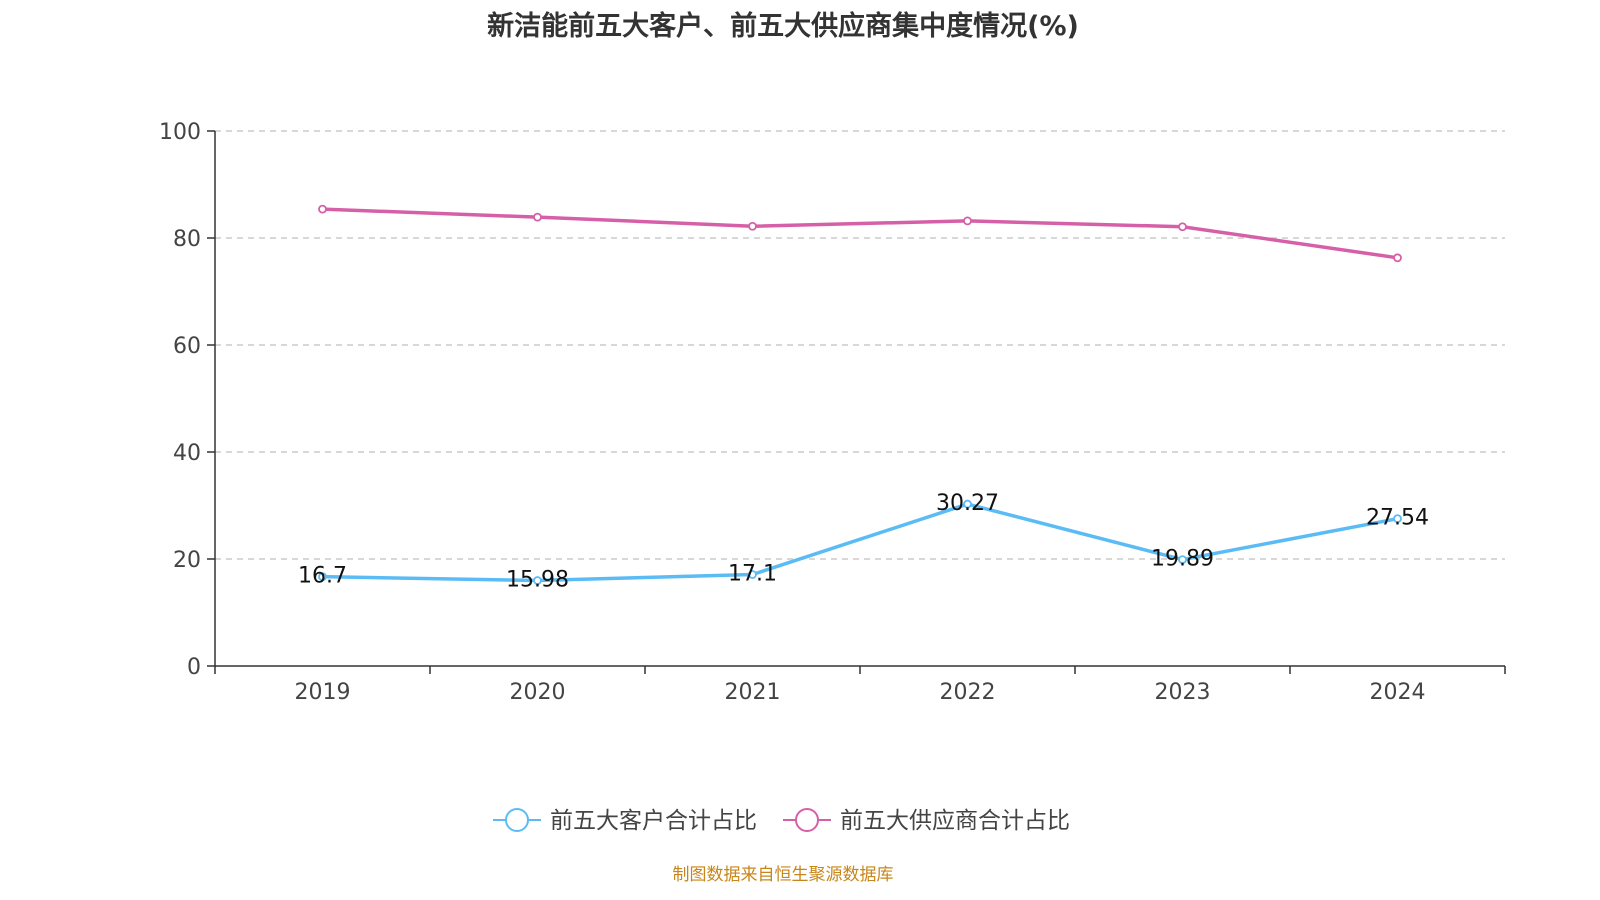 The width and height of the screenshot is (1600, 900). What do you see at coordinates (187, 560) in the screenshot?
I see `y-tick-label: 20` at bounding box center [187, 560].